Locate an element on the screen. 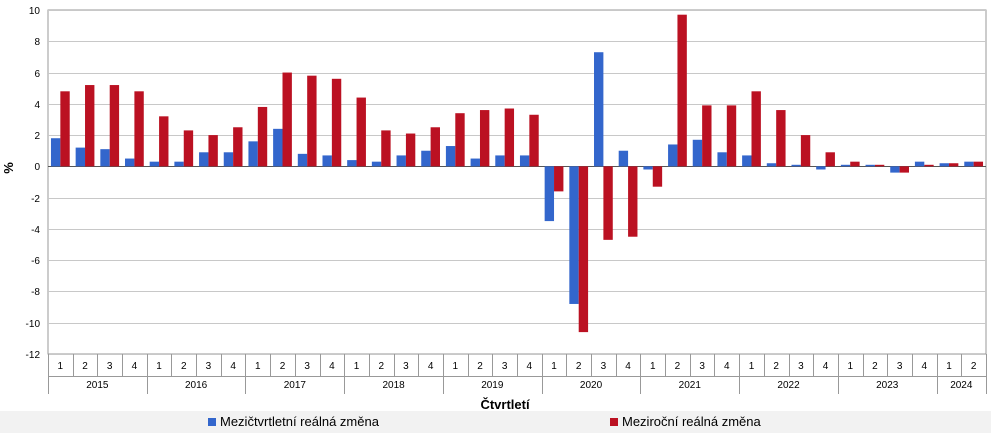 This screenshot has height=433, width=991. legend-swatch-annual is located at coordinates (614, 421).